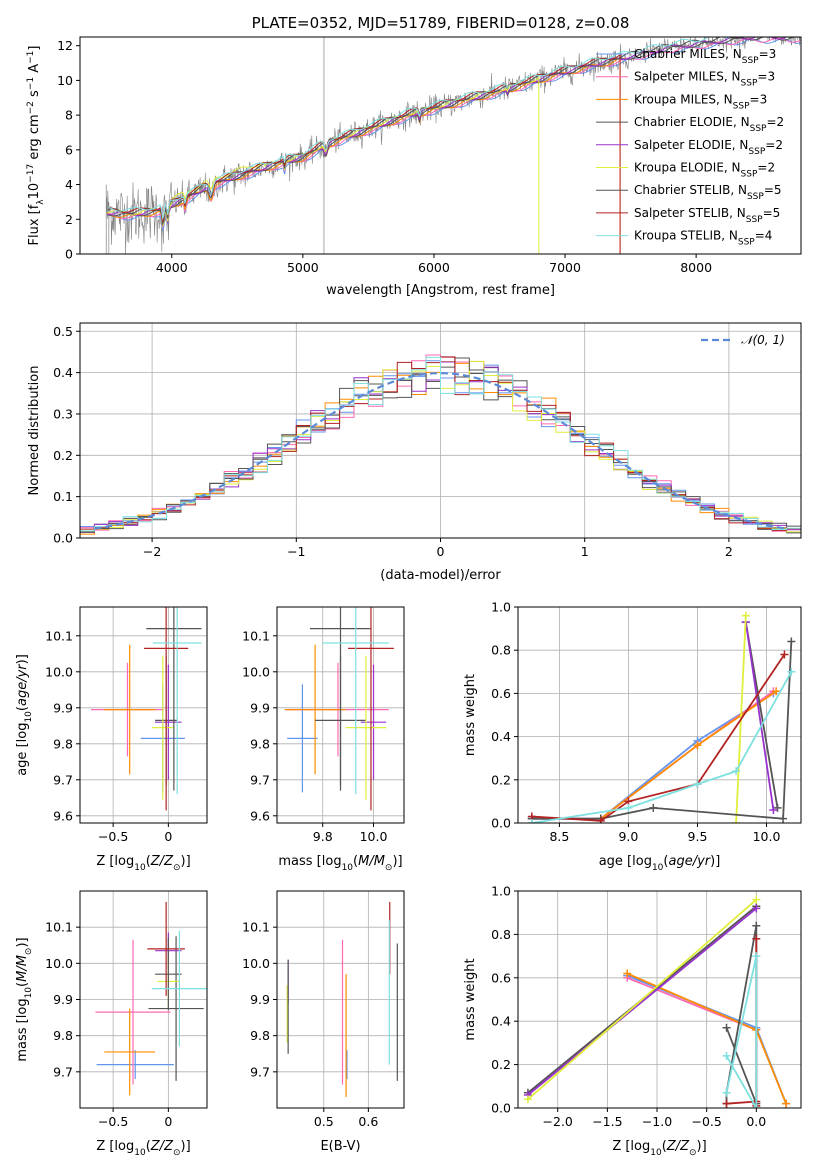  What do you see at coordinates (558, 1121) in the screenshot?
I see `x-tick-label: −2.0` at bounding box center [558, 1121].